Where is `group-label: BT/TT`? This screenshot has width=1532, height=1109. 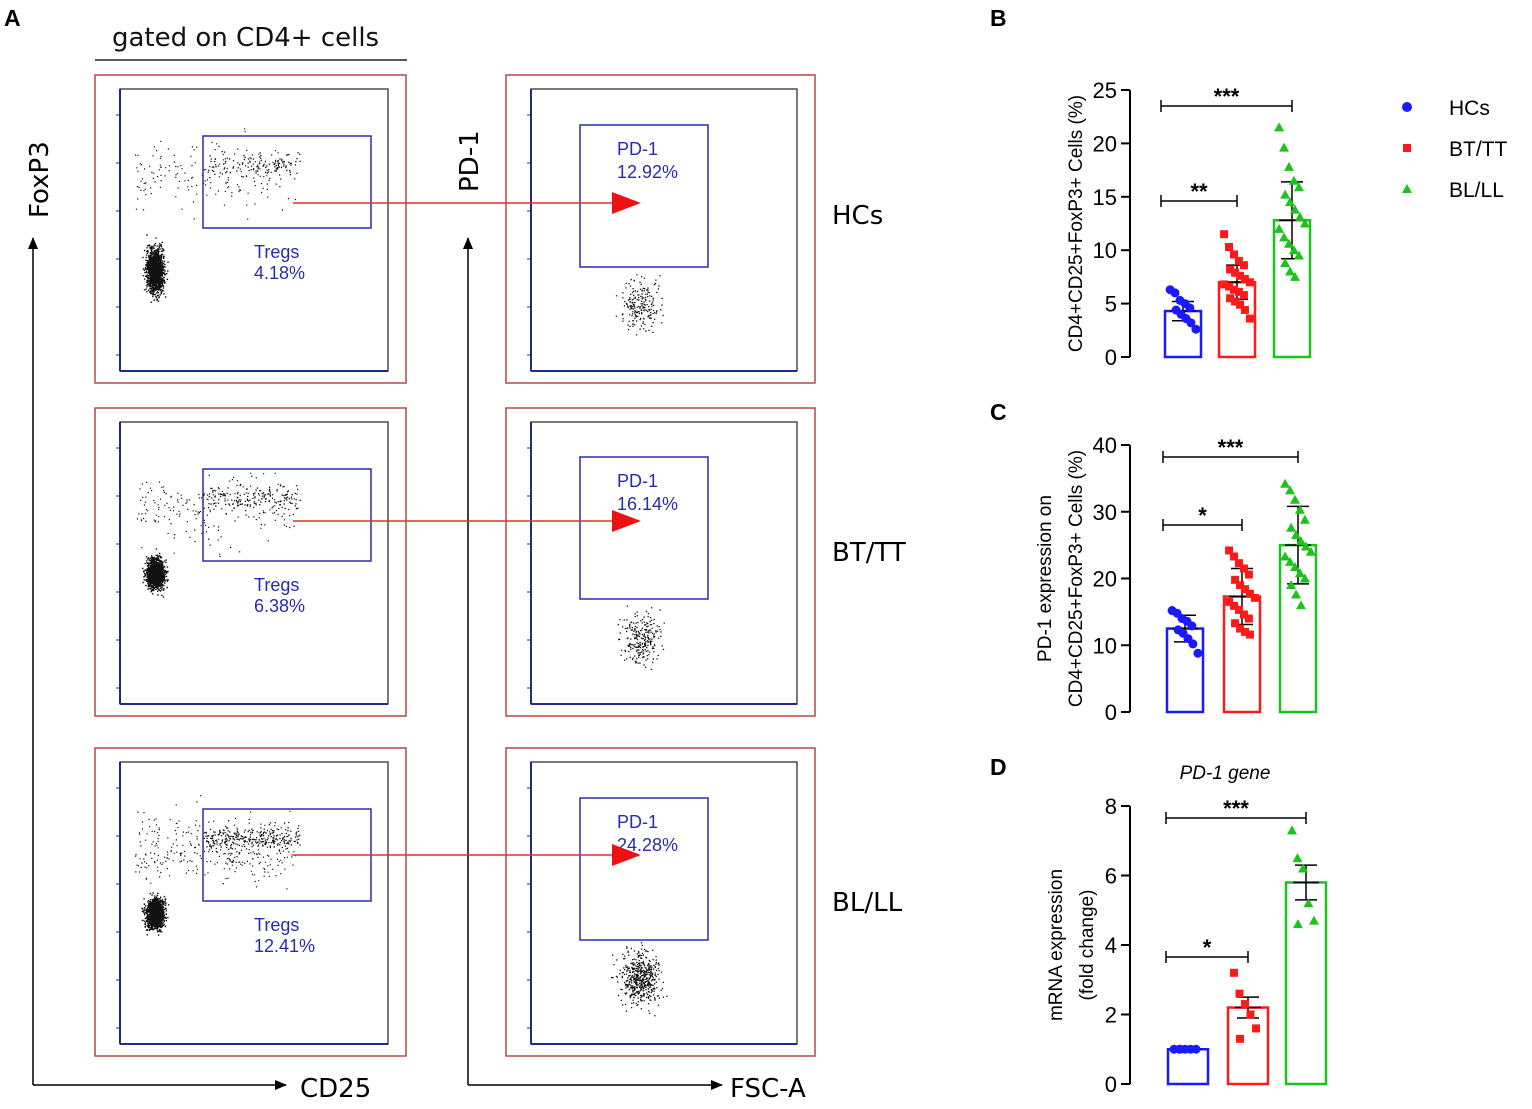
group-label: BT/TT is located at coordinates (869, 553).